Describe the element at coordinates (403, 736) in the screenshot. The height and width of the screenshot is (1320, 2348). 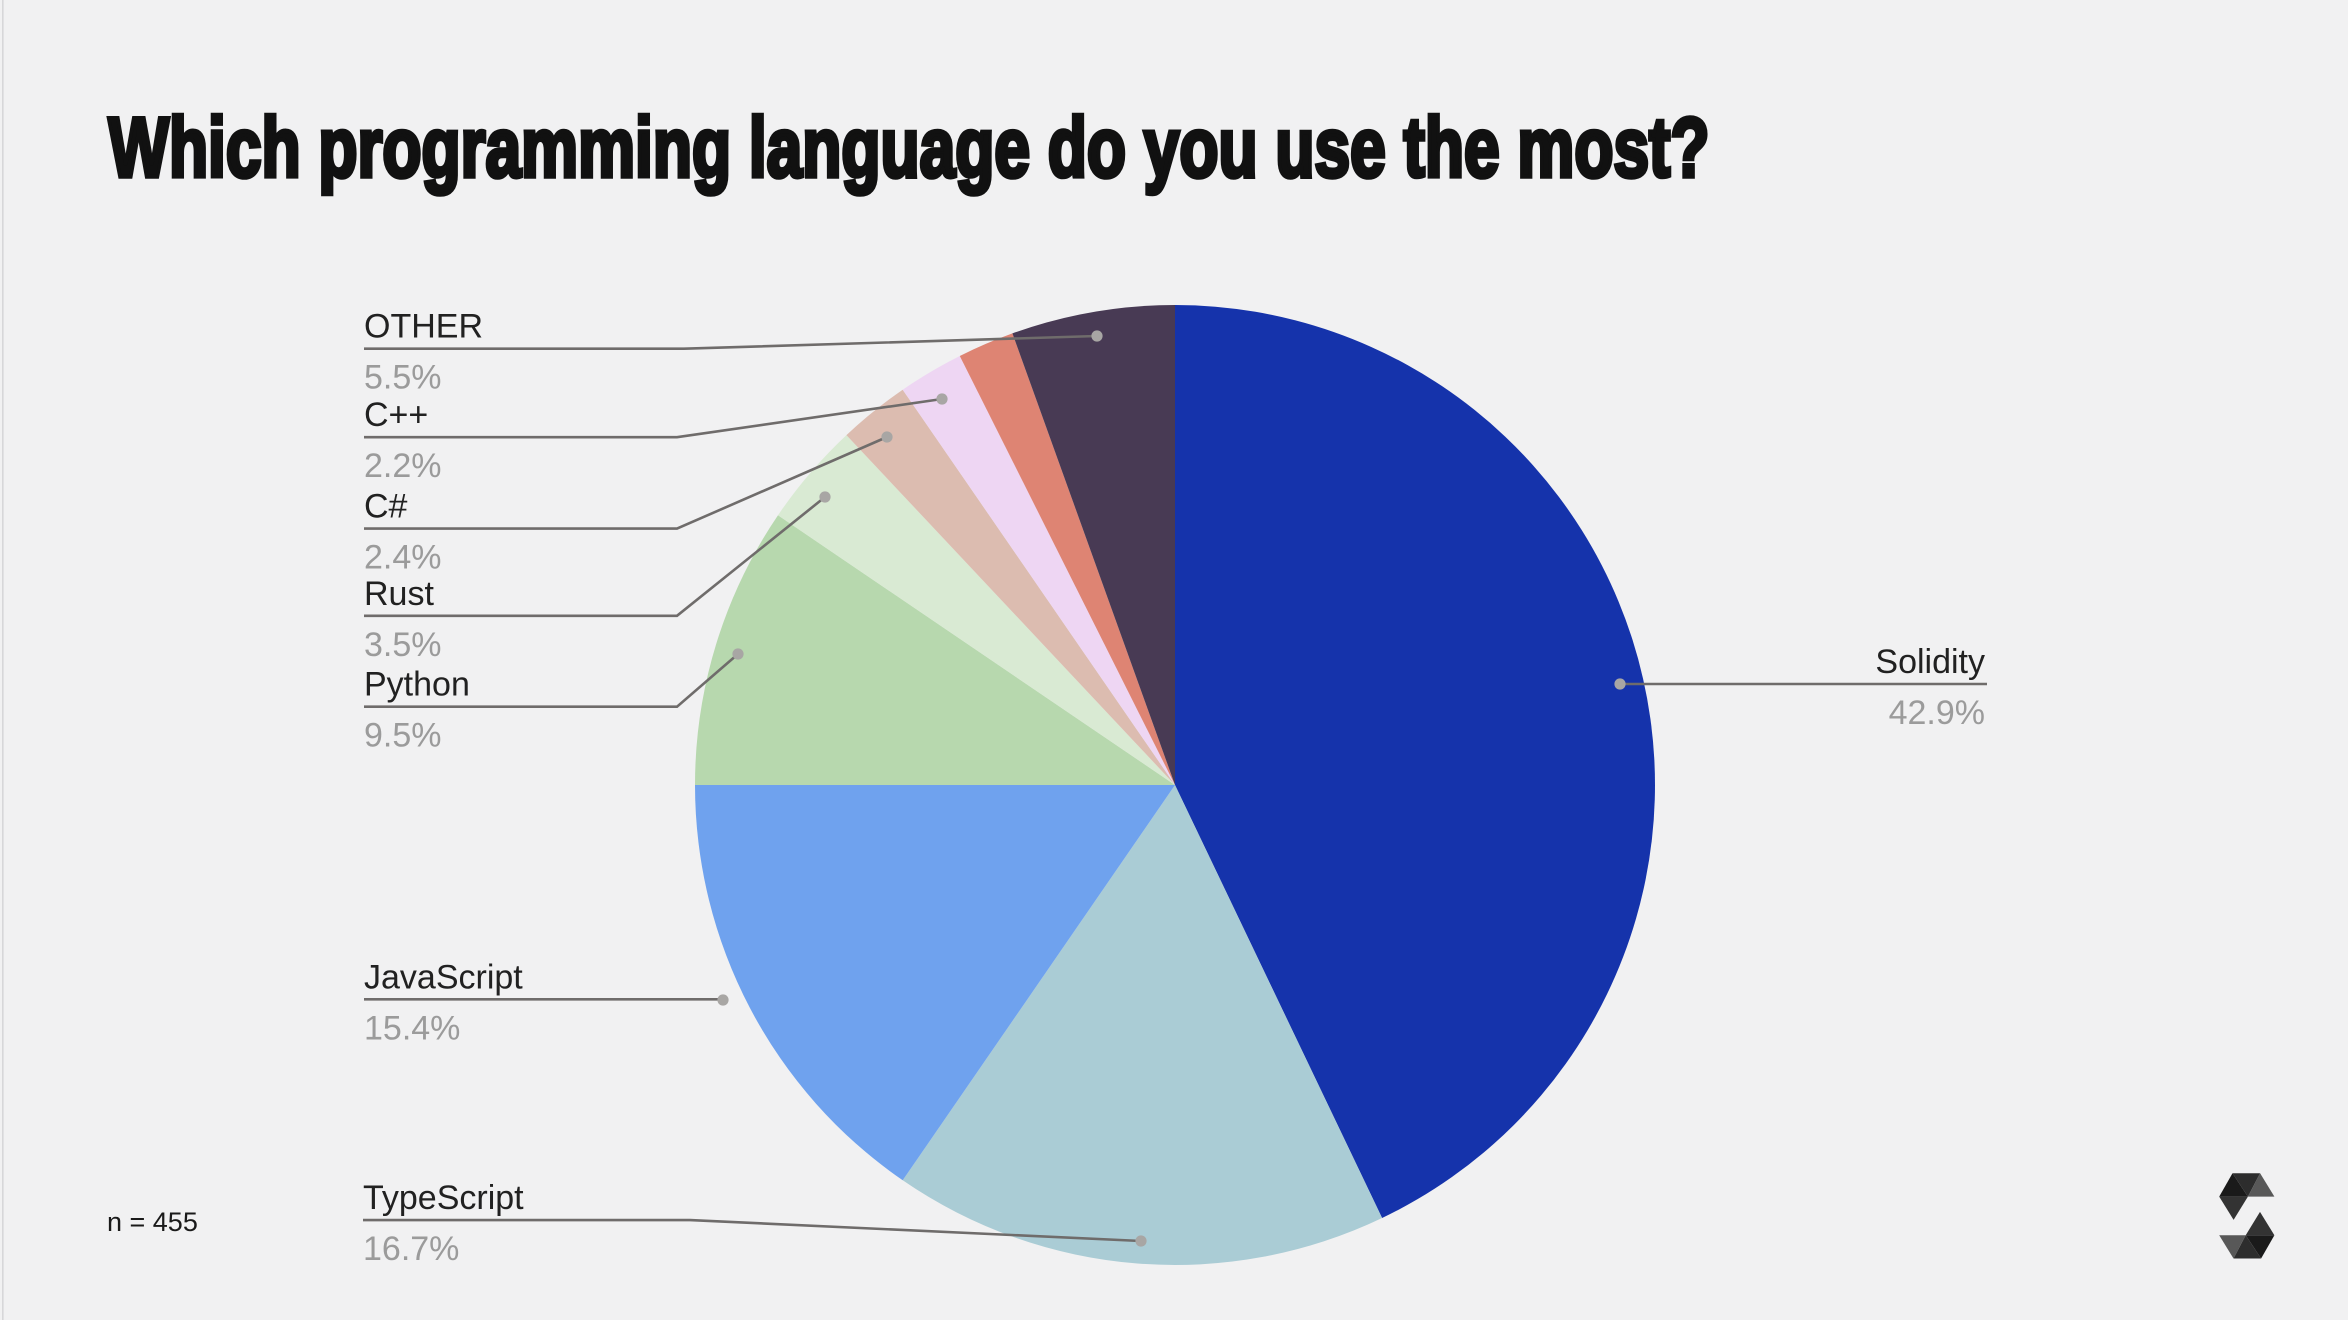
I see `svg-text: 9.5%` at that location.